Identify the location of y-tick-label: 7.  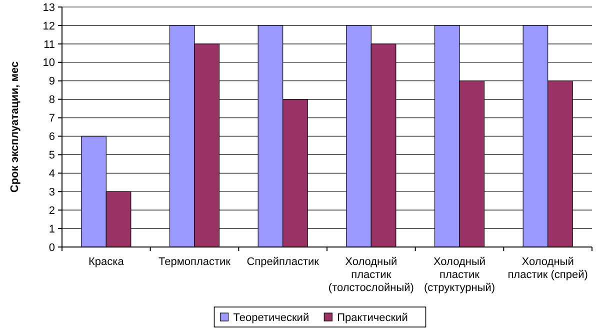
(51, 118).